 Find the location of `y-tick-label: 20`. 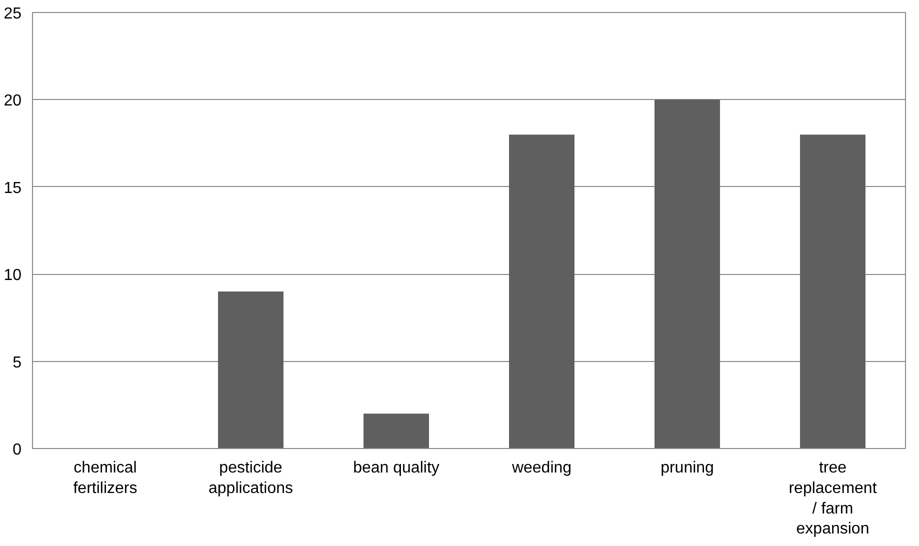

y-tick-label: 20 is located at coordinates (13, 101).